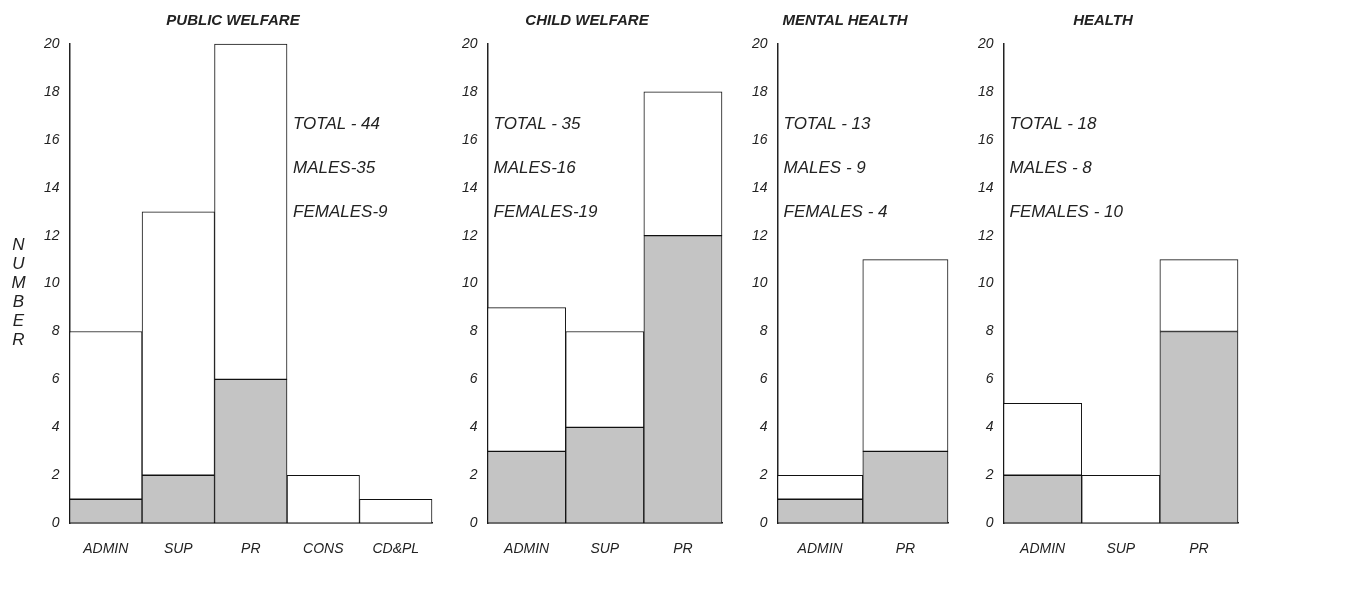  What do you see at coordinates (324, 548) in the screenshot?
I see `x-tick-label: CONS` at bounding box center [324, 548].